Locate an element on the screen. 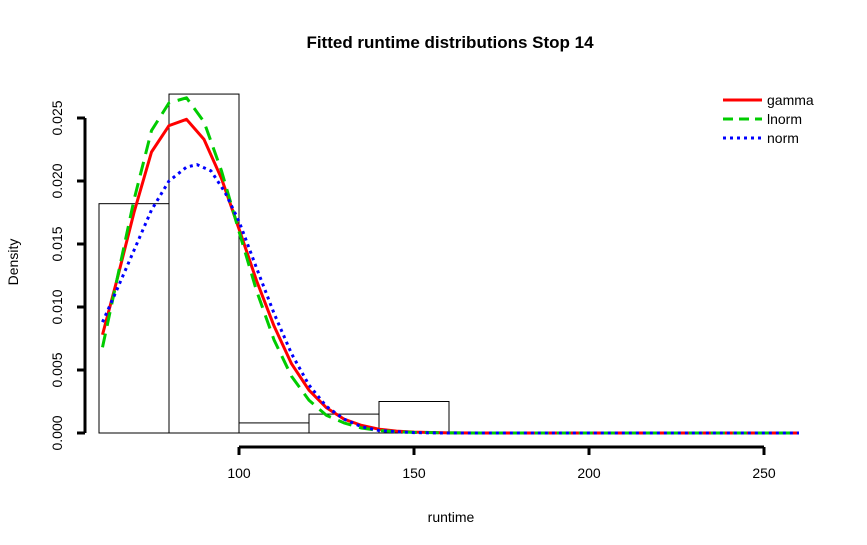 The image size is (867, 545). x-axis-label: runtime is located at coordinates (451, 517).